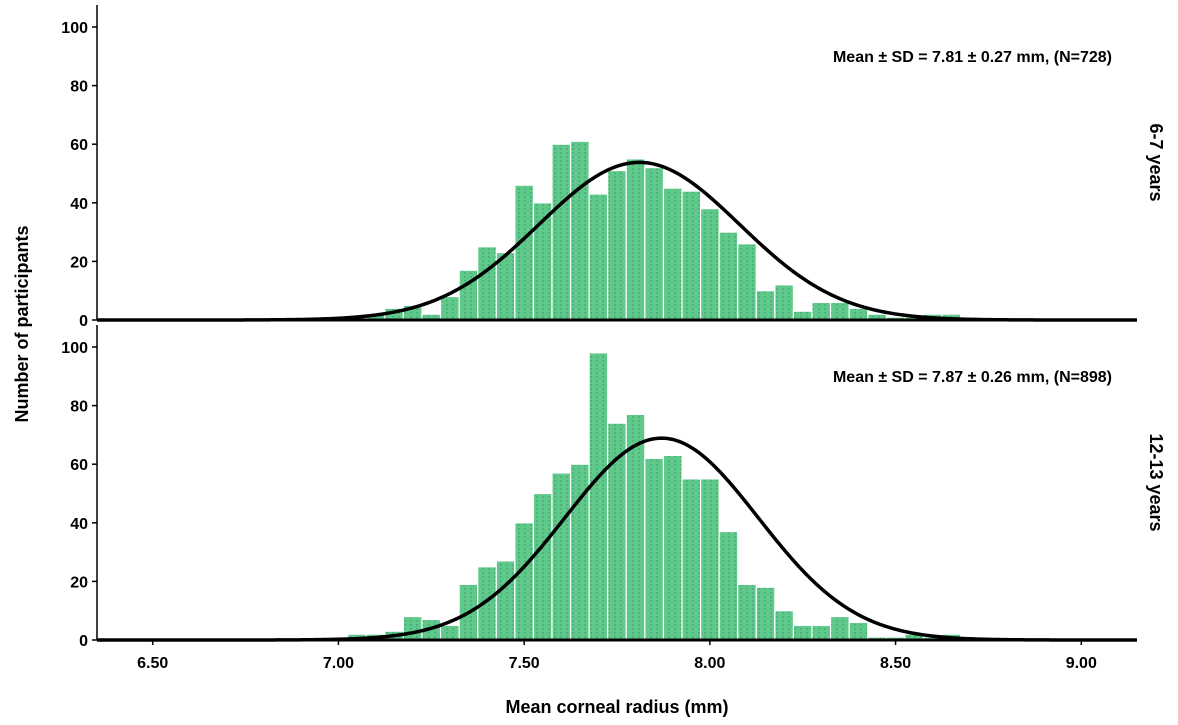 Image resolution: width=1178 pixels, height=725 pixels. Describe the element at coordinates (524, 663) in the screenshot. I see `x-tick-label: 7.50` at that location.